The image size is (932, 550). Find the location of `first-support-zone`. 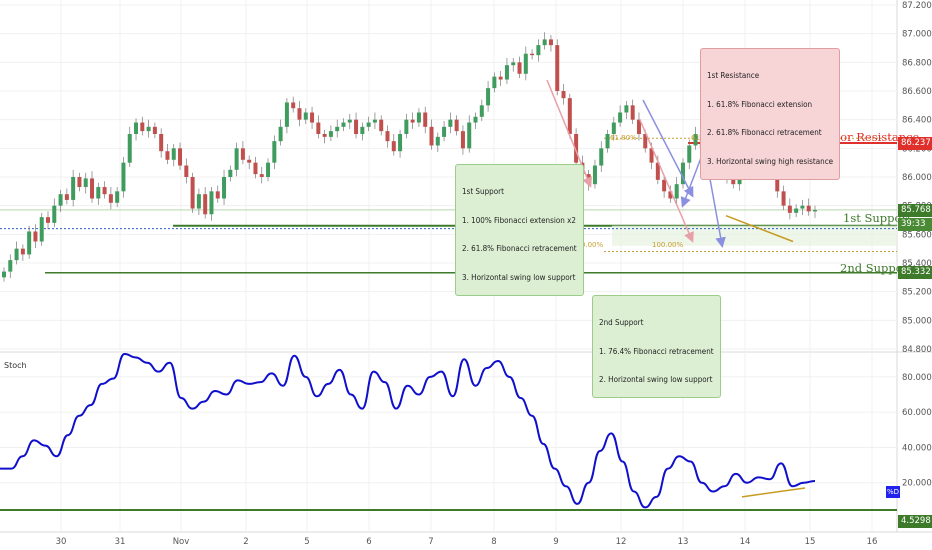

first-support-zone is located at coordinates (754, 235).